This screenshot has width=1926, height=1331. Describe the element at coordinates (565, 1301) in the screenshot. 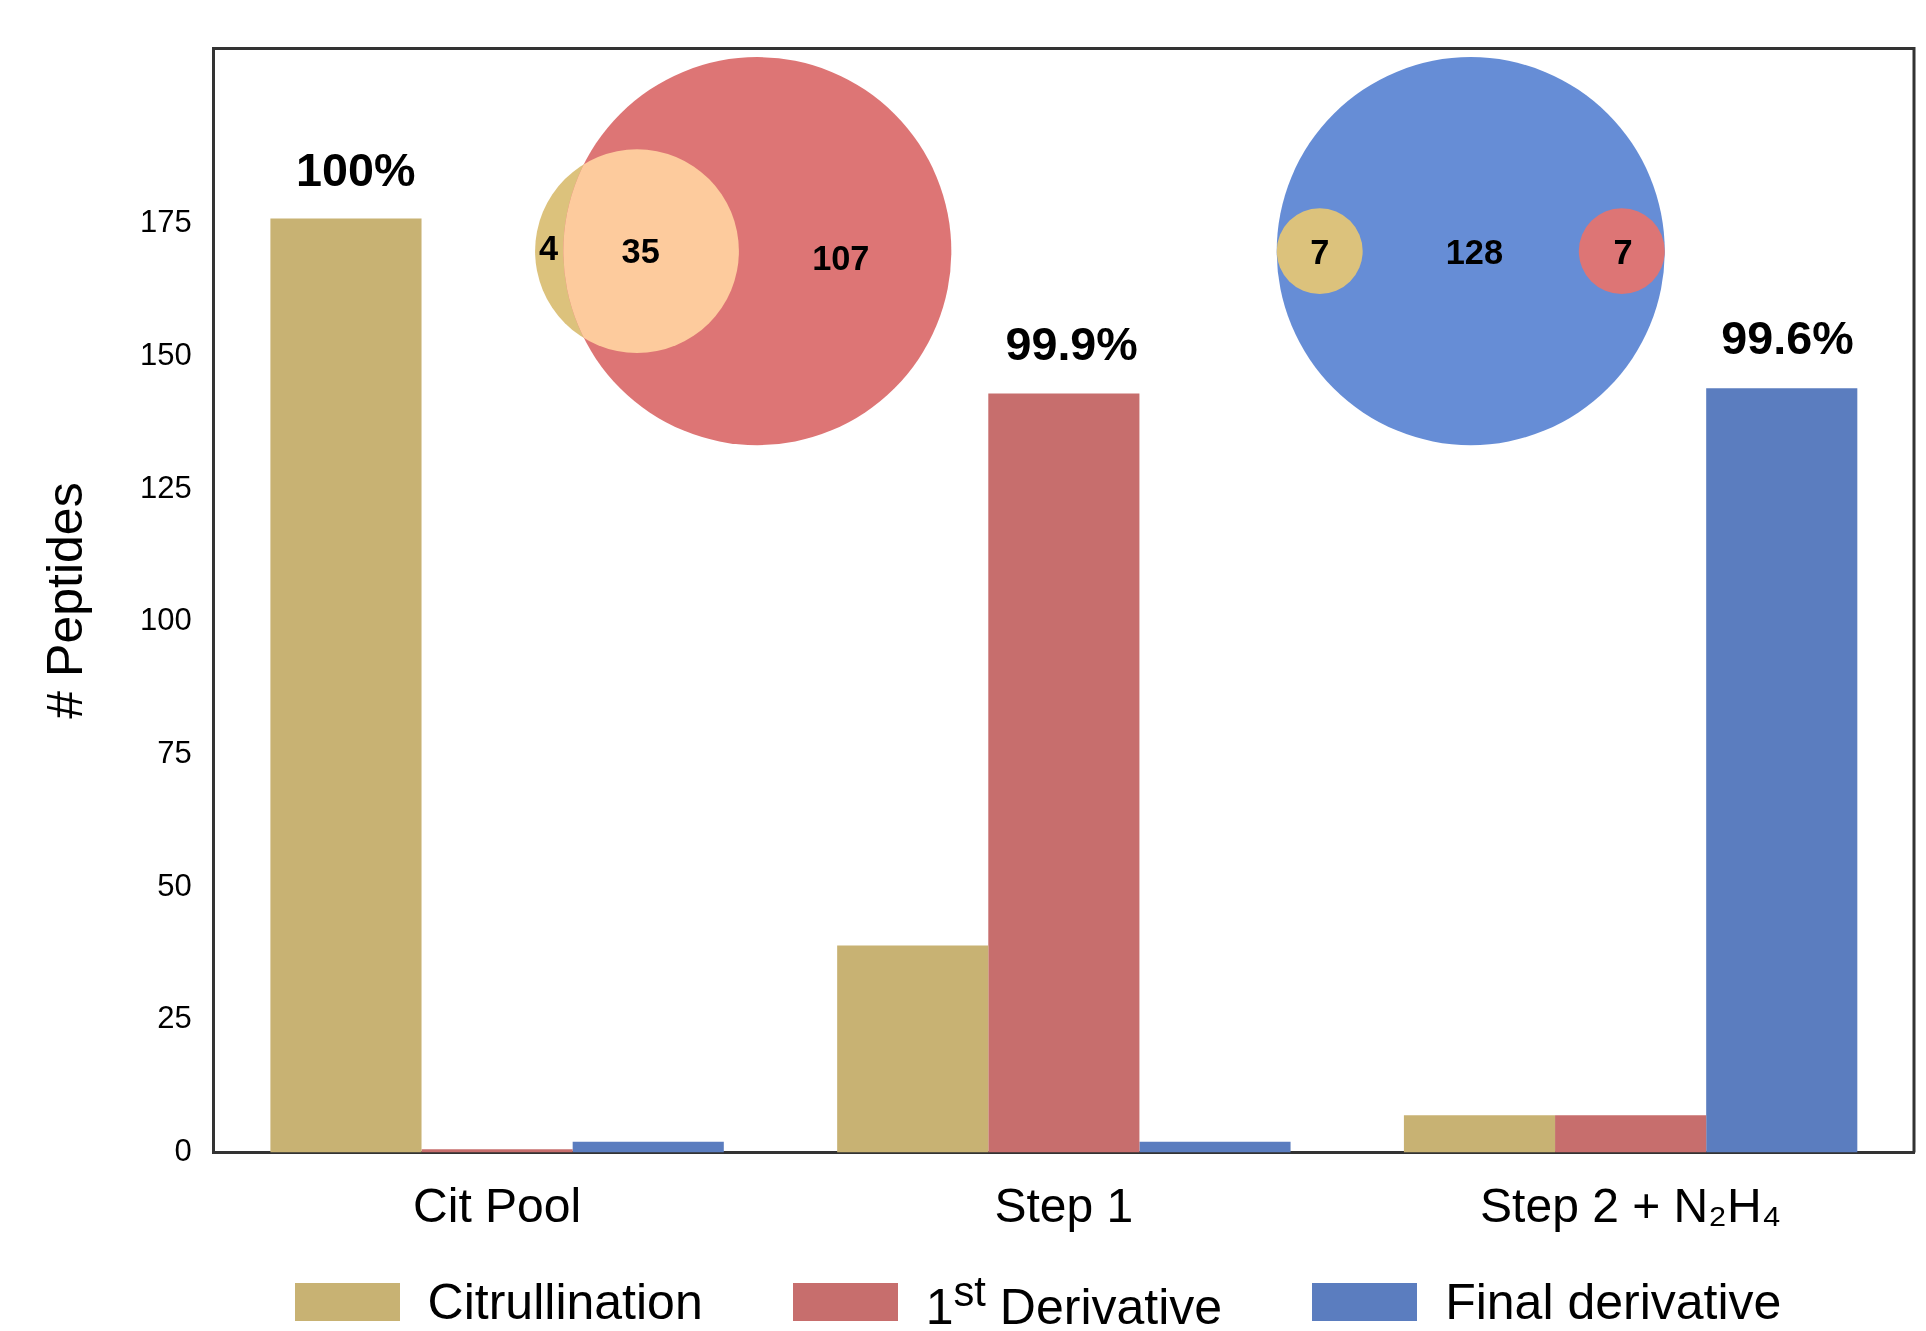

I see `legend-label: Citrullination` at that location.